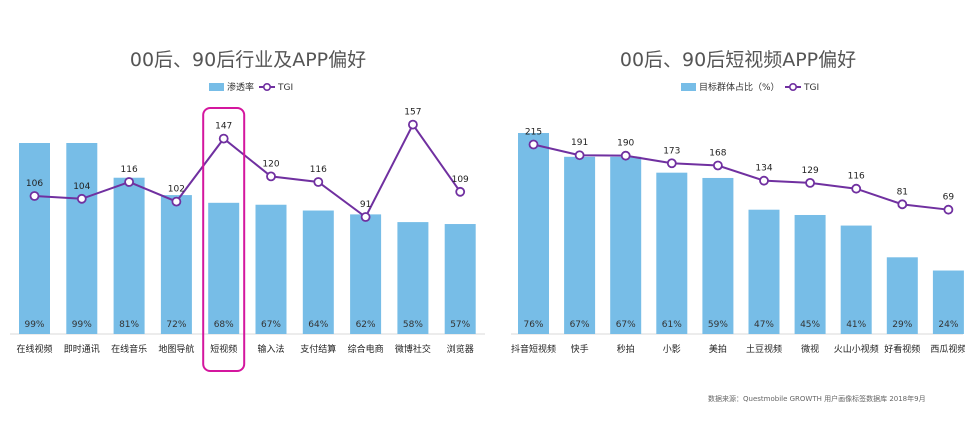 The width and height of the screenshot is (965, 429). I want to click on left-bar-label-5: 67%, so click(271, 325).